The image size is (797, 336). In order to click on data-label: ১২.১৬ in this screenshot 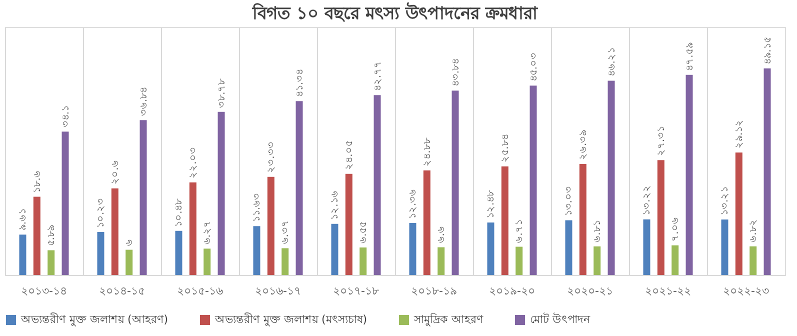, I will do `click(335, 205)`.